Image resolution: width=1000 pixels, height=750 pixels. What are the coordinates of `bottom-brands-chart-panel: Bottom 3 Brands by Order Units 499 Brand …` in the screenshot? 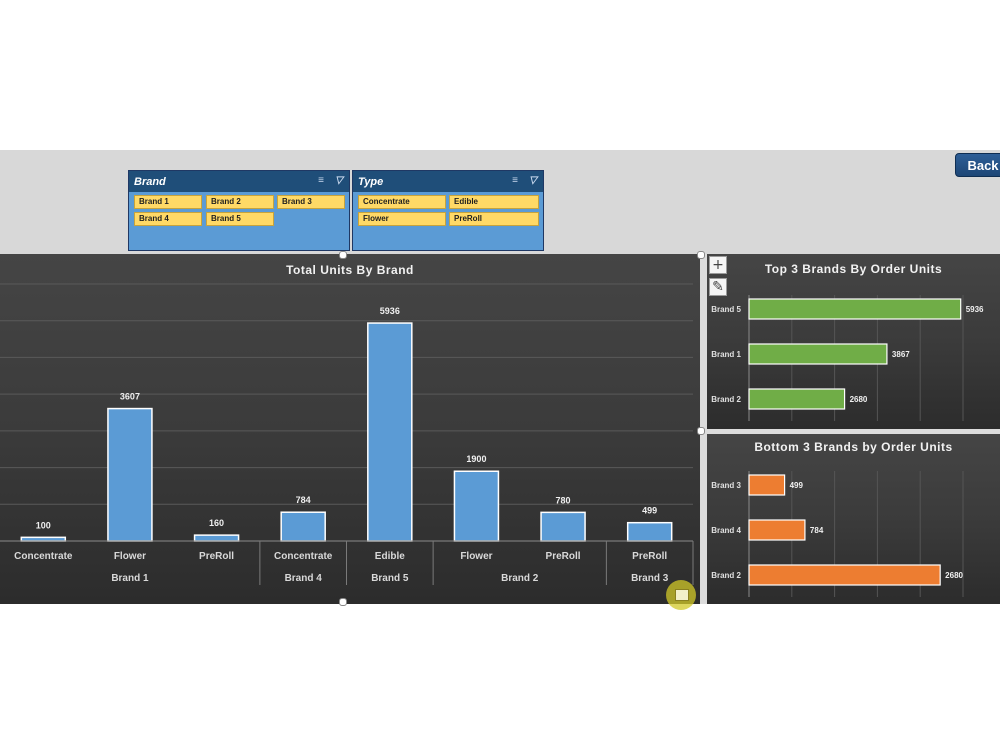 It's located at (853, 519).